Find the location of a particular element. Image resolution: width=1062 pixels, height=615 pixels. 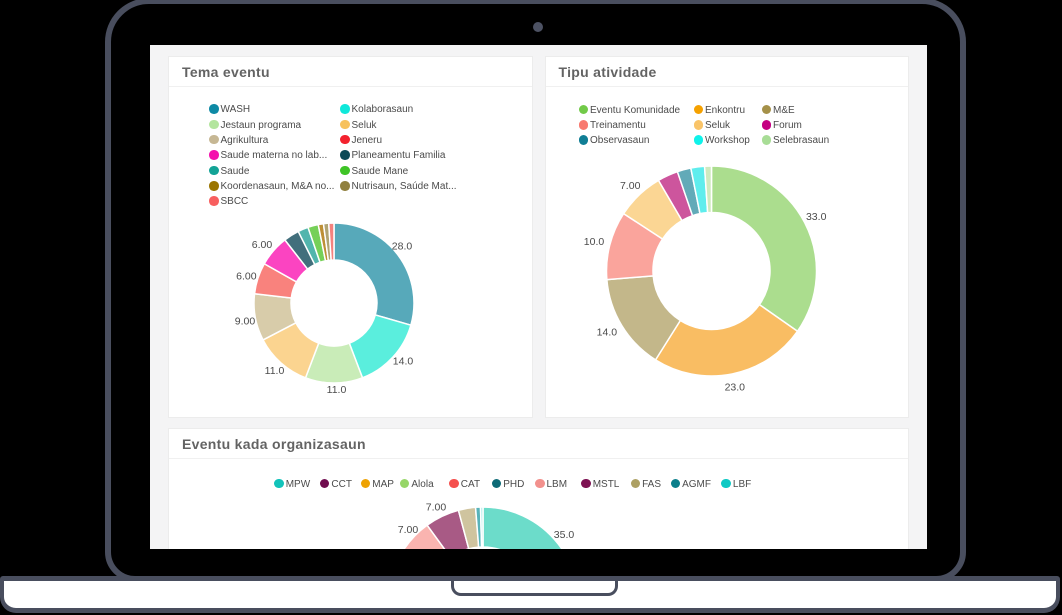

svg-text: 9.00 is located at coordinates (245, 322).